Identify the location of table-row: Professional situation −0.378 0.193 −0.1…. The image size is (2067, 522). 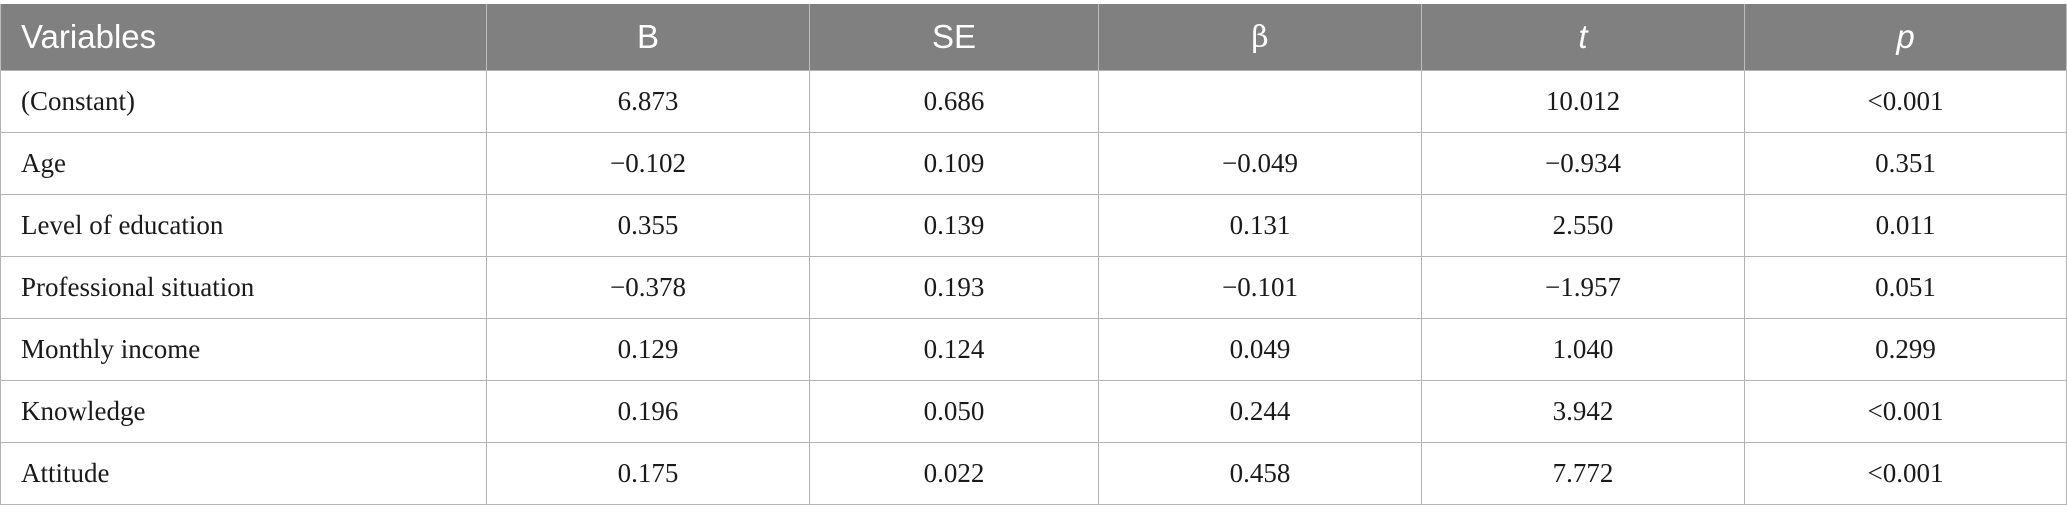
(1033, 287).